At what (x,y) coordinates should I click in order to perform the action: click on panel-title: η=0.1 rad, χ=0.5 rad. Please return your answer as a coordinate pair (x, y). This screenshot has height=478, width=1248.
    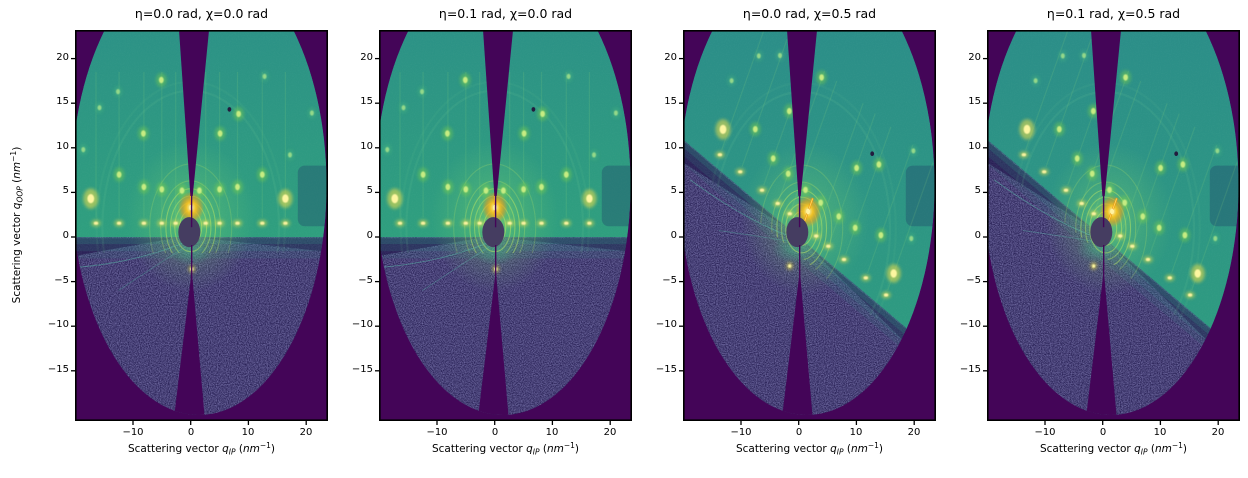
    Looking at the image, I should click on (1113, 13).